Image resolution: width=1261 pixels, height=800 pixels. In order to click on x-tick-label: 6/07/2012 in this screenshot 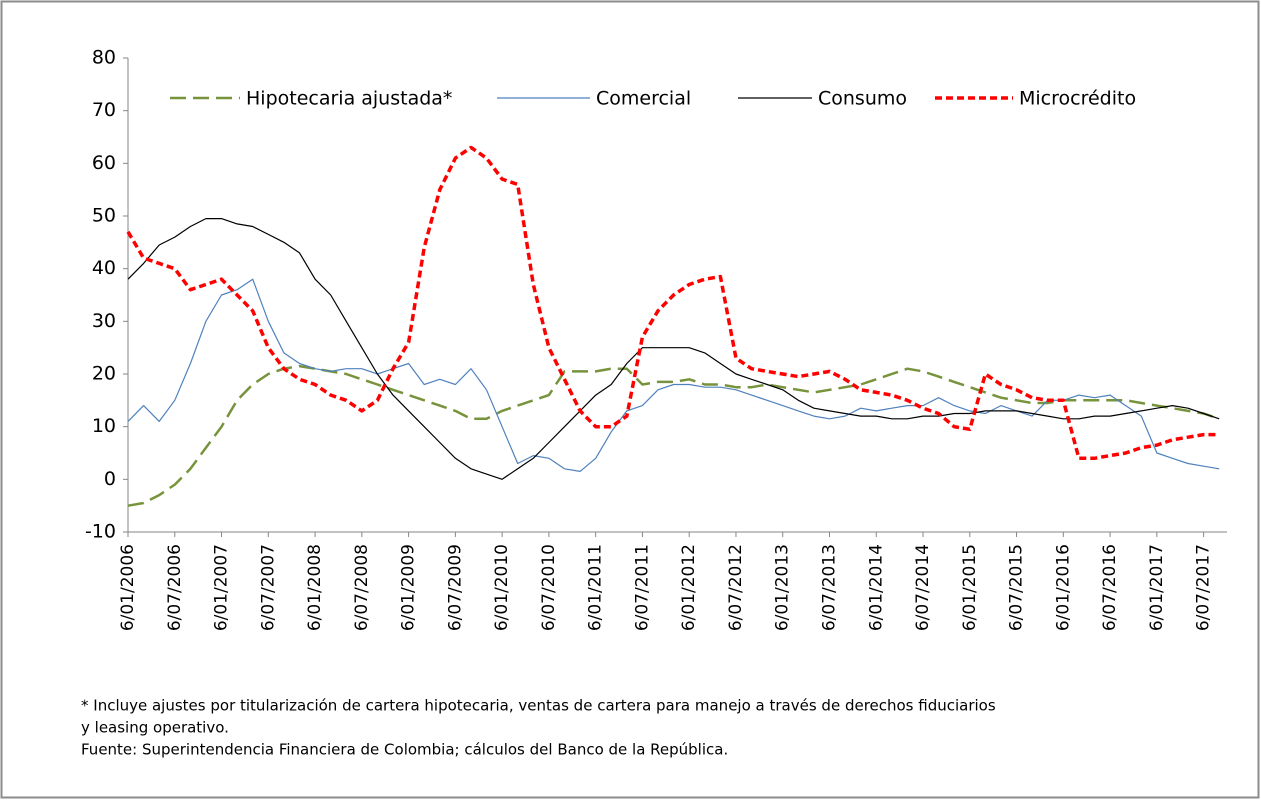, I will do `click(736, 587)`.